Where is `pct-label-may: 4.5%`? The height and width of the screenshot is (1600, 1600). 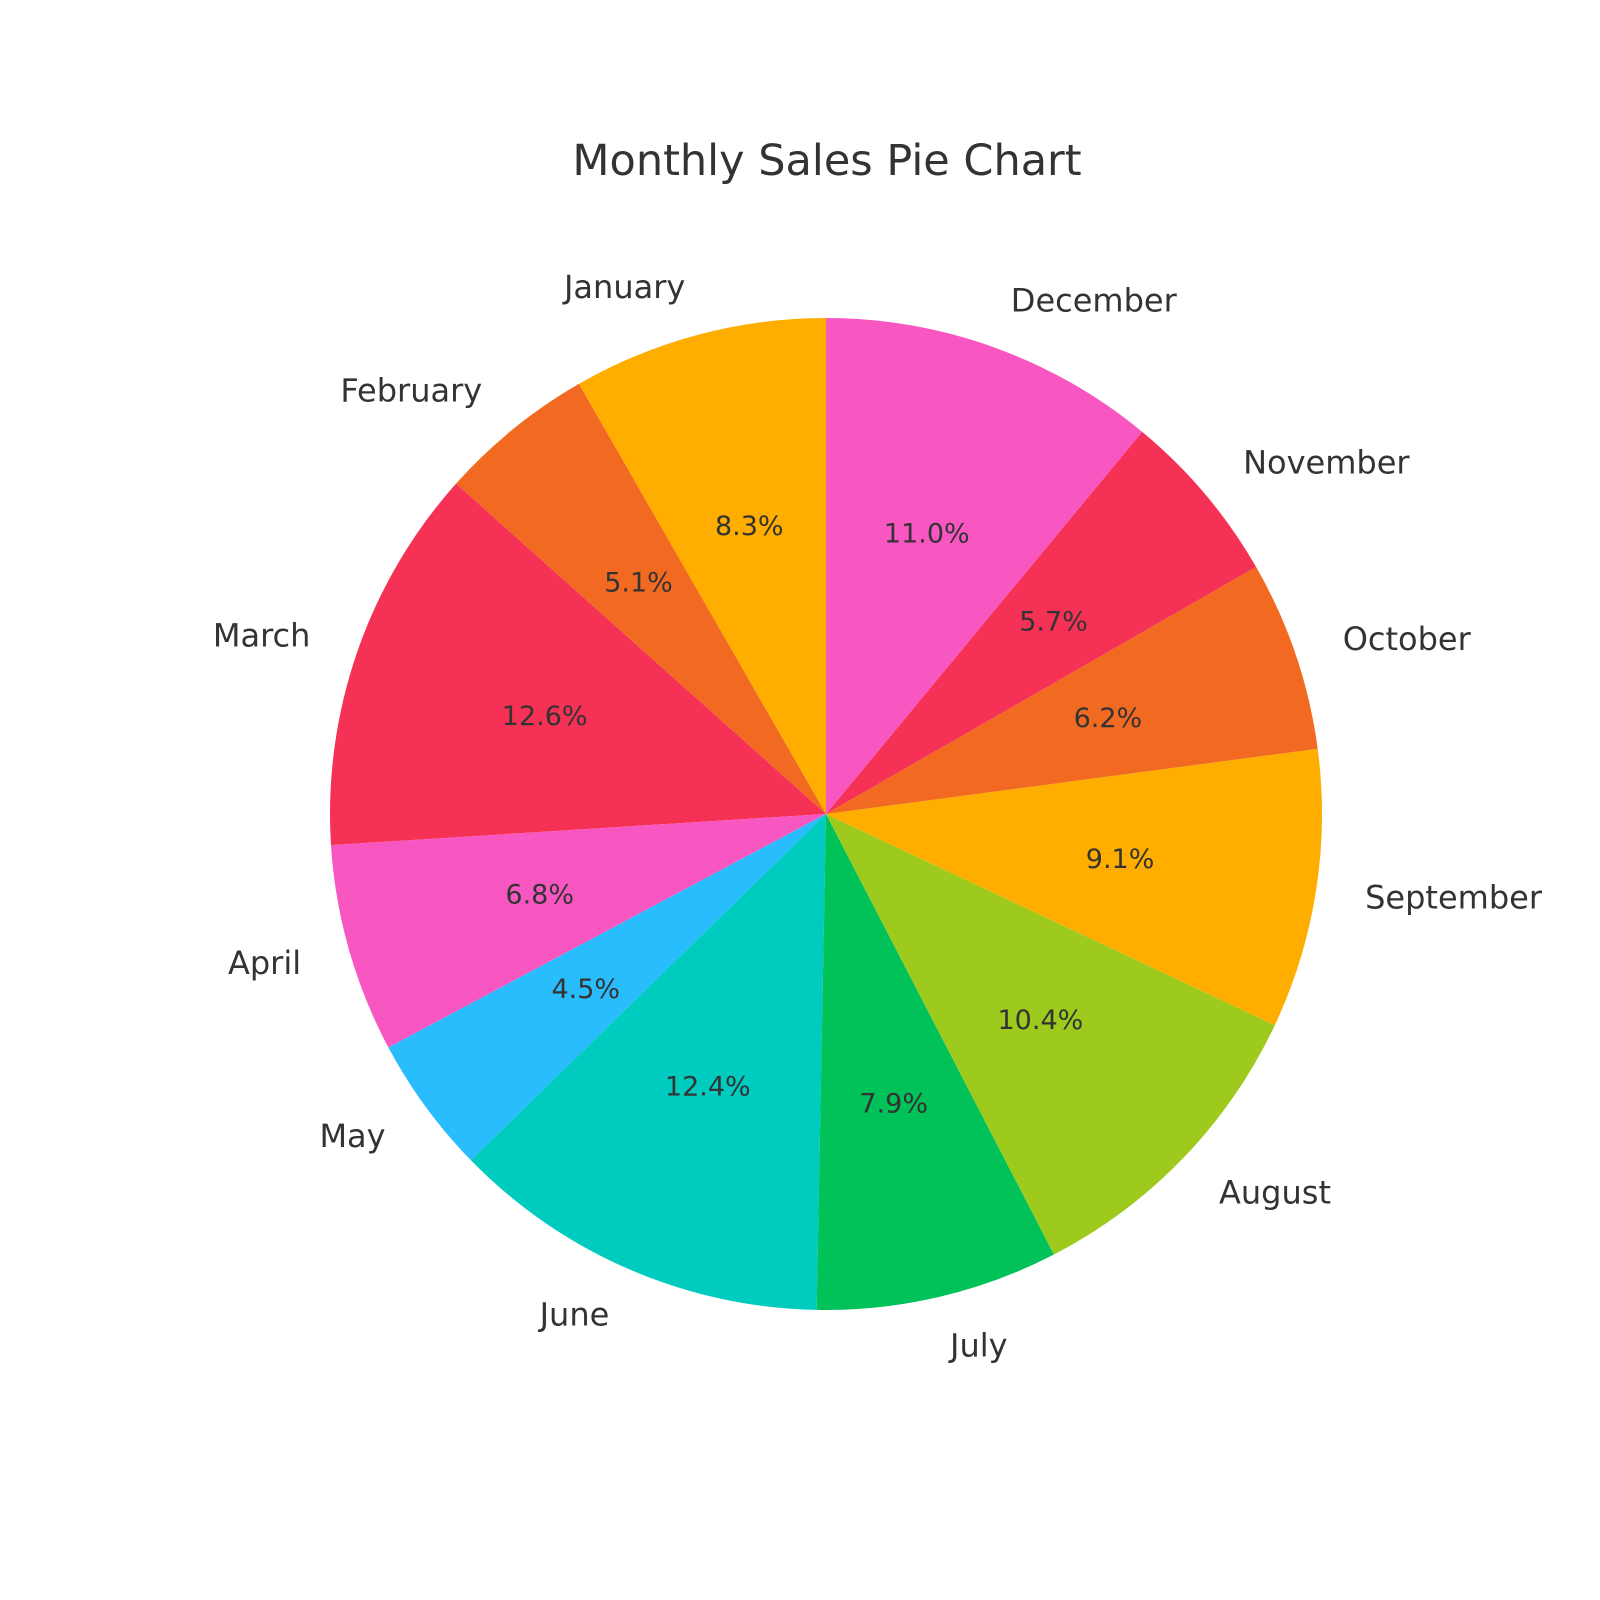 pct-label-may: 4.5% is located at coordinates (585, 989).